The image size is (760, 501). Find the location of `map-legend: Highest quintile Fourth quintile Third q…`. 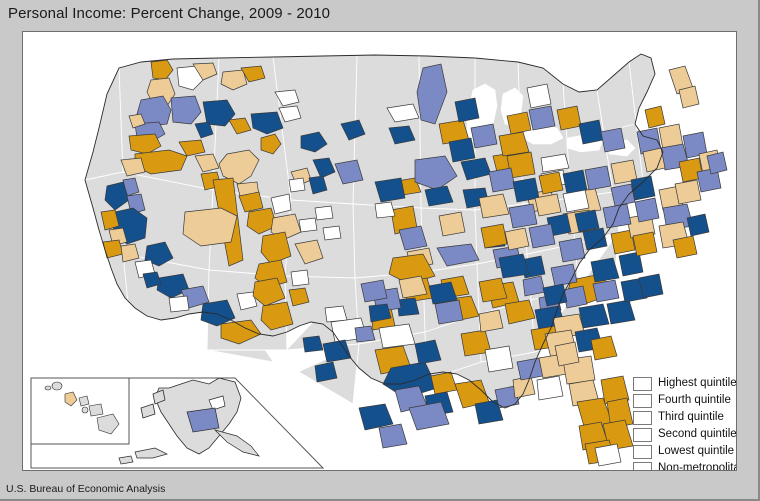

map-legend: Highest quintile Fourth quintile Third q… is located at coordinates (685, 423).